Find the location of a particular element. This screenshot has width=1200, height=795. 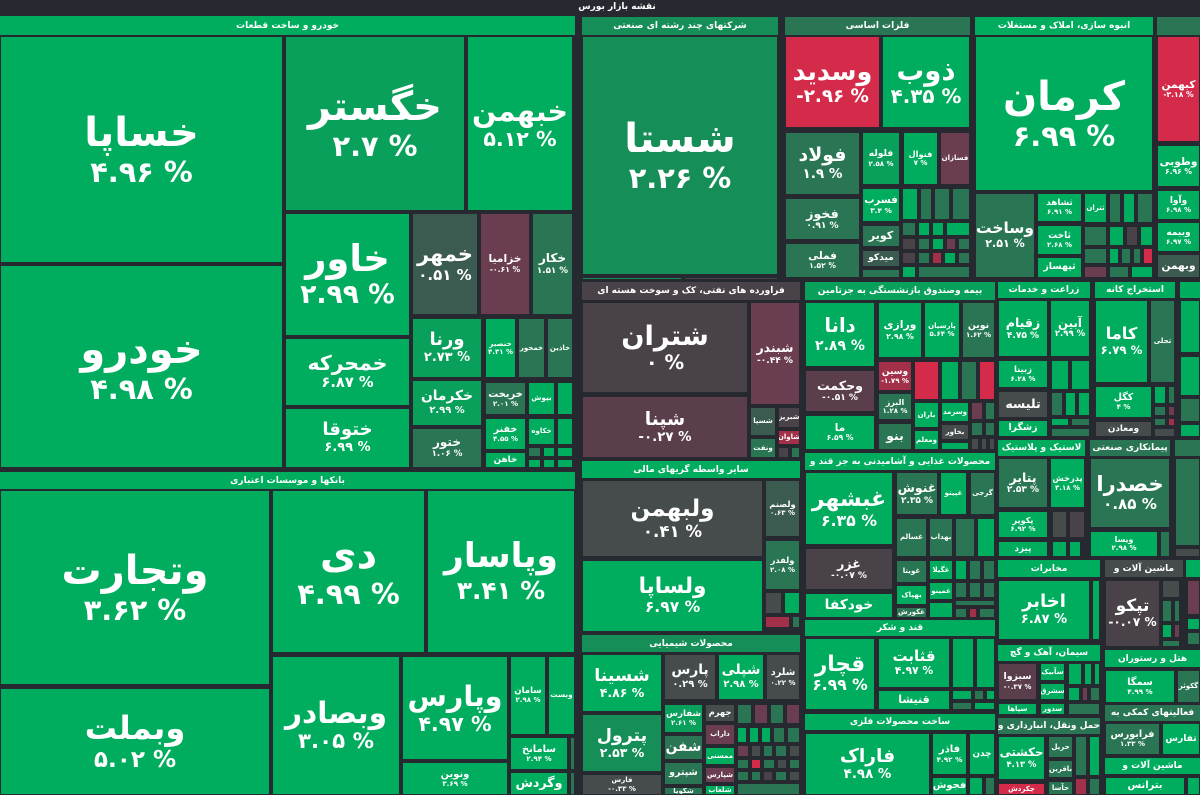

sector-header: بیمه وصندوق بازنشستگی به جزتامین is located at coordinates (900, 291).